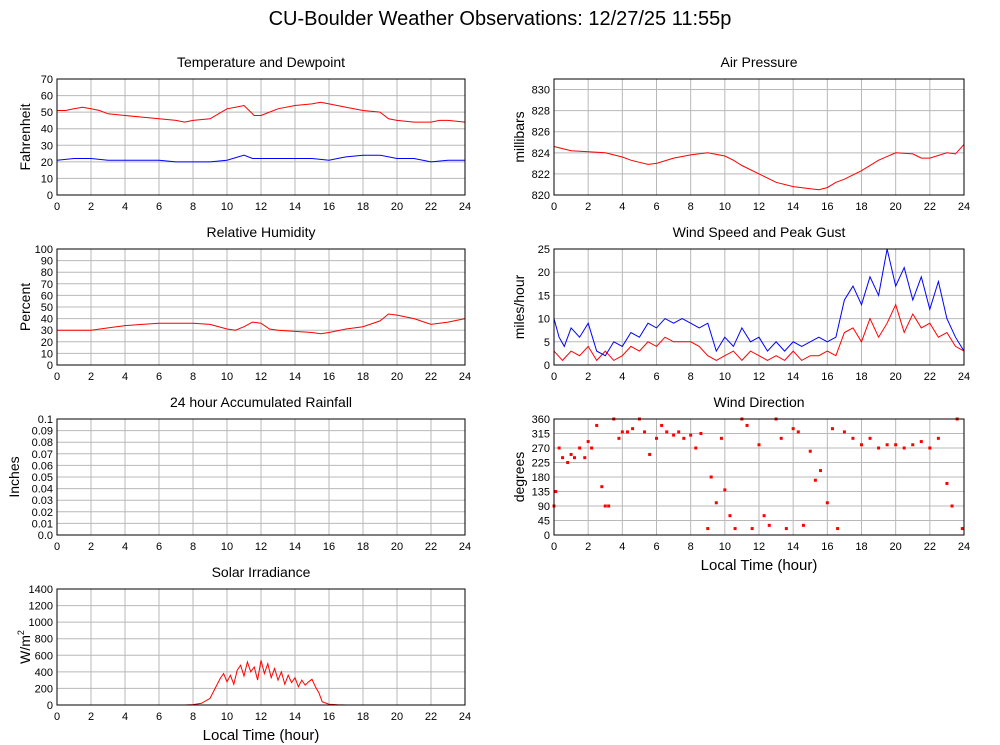 The width and height of the screenshot is (1000, 745). I want to click on y-tick-label: 0.08, so click(42, 443).